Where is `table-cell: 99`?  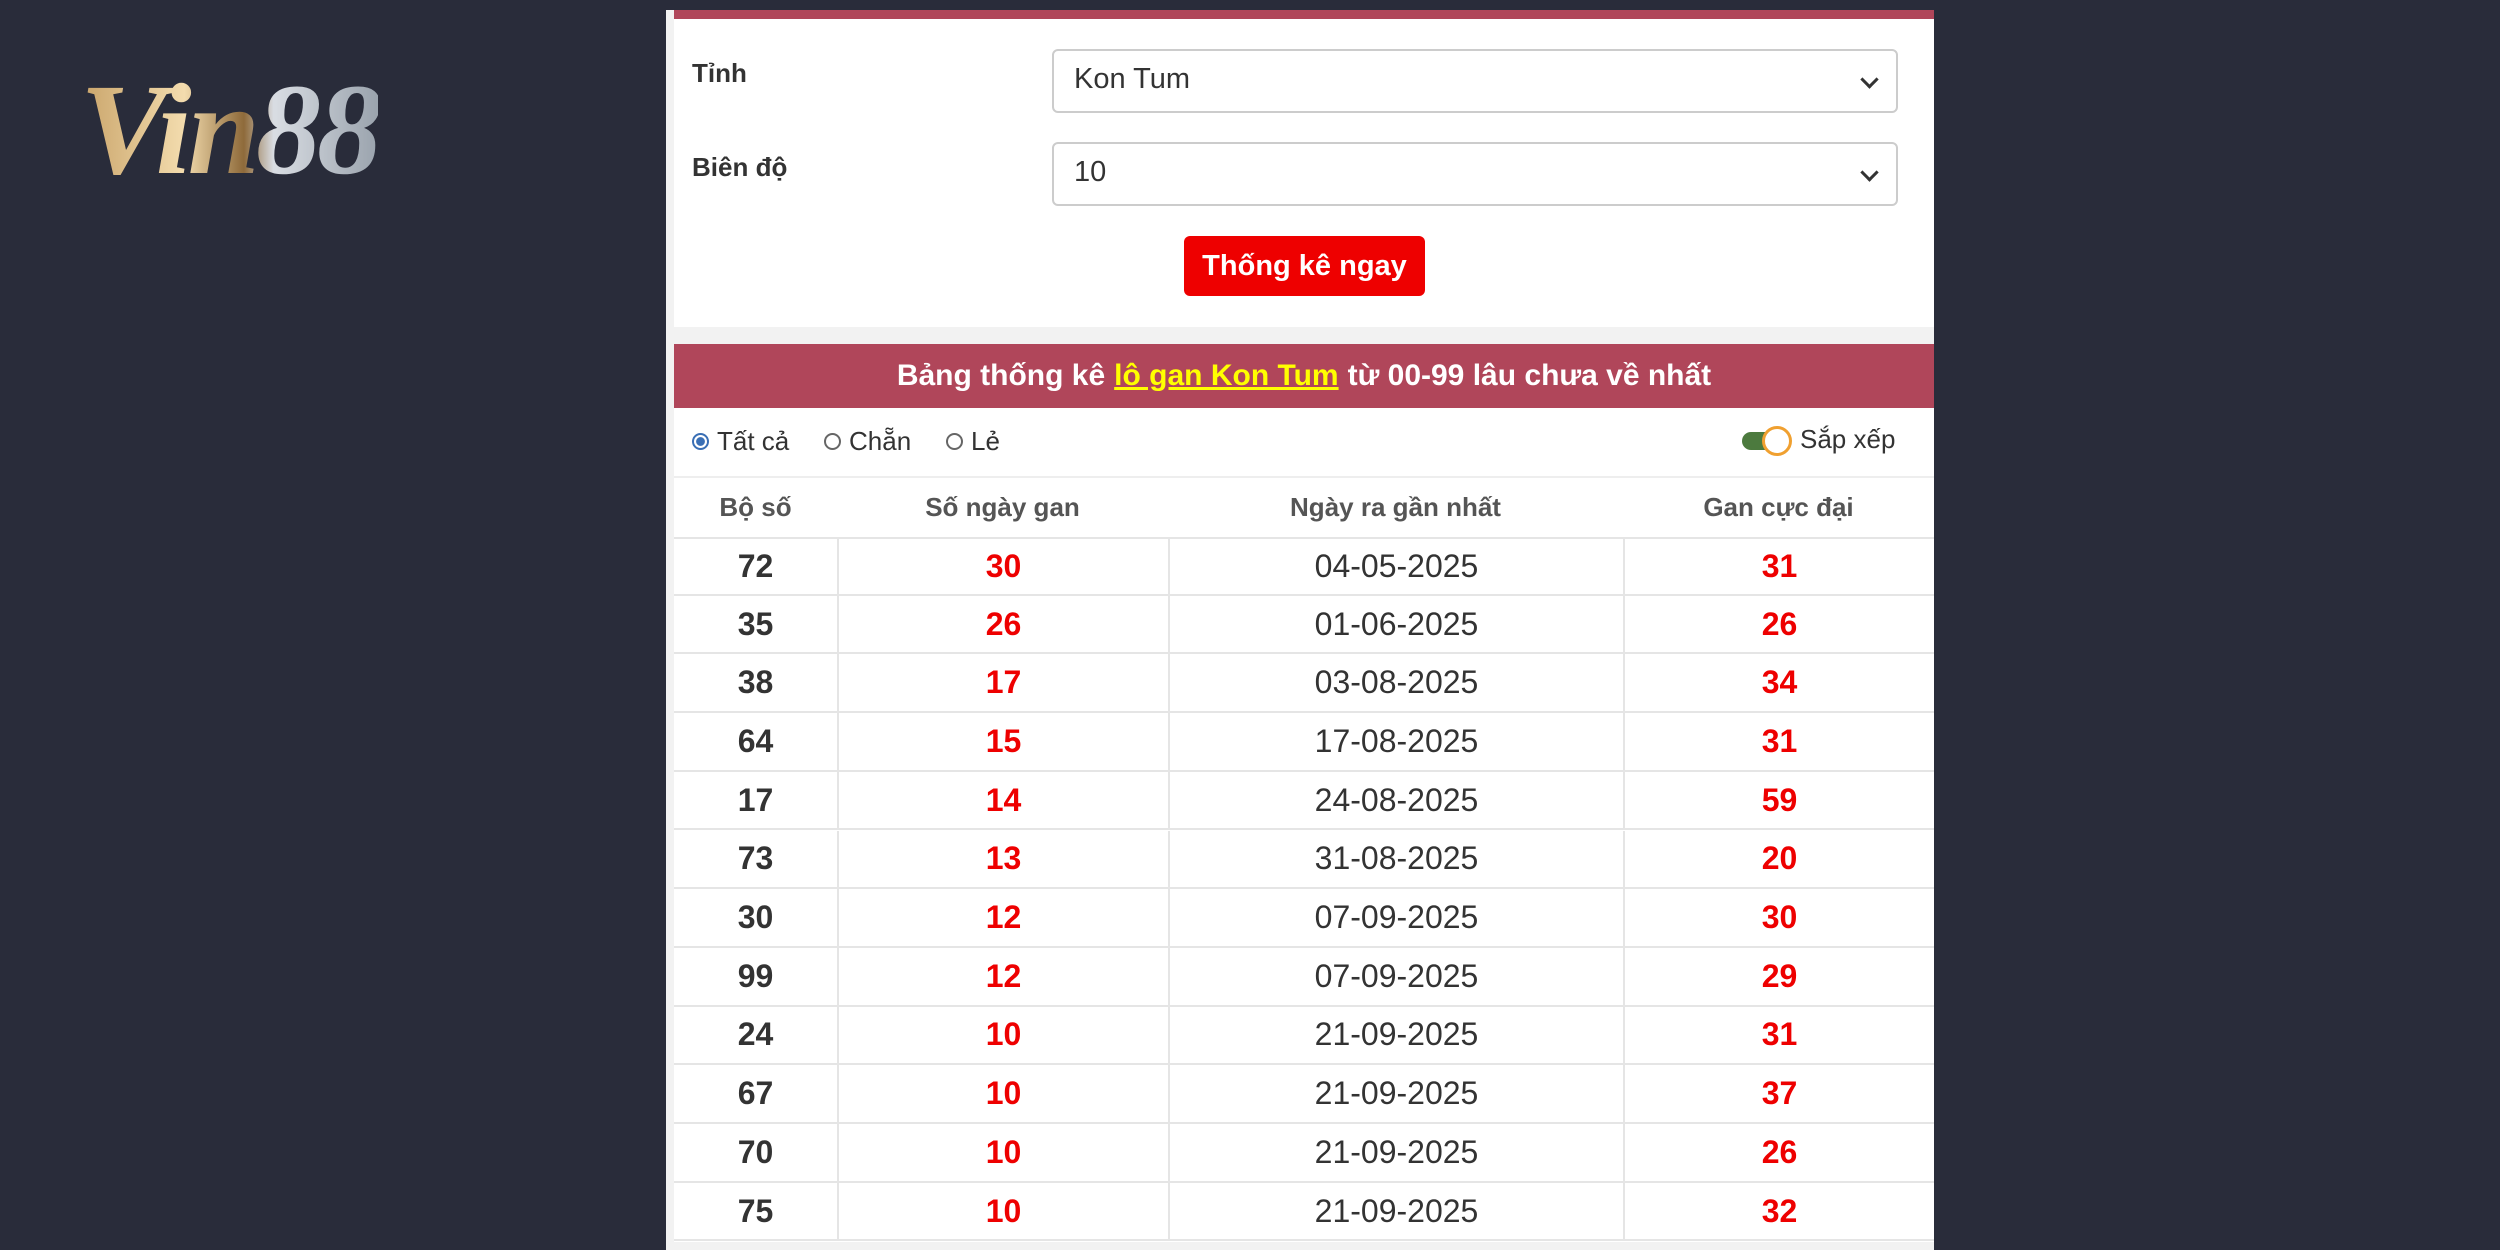
table-cell: 99 is located at coordinates (755, 977).